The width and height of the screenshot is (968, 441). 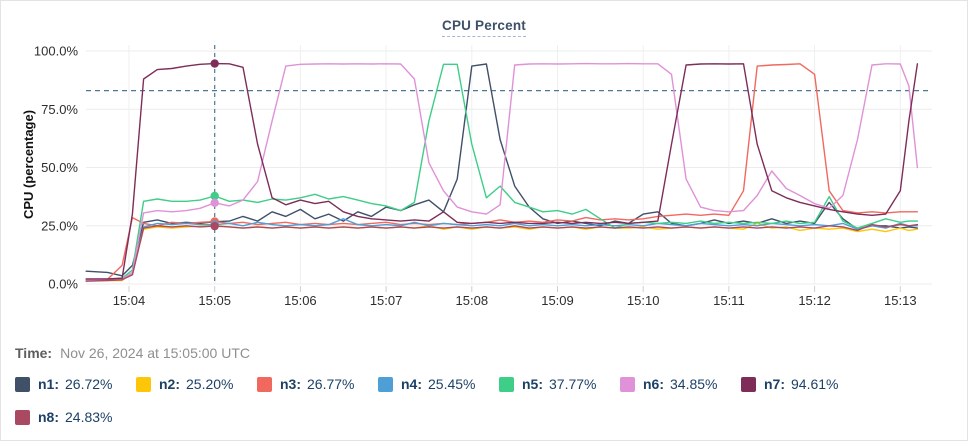 I want to click on series-line-n4, so click(x=502, y=249).